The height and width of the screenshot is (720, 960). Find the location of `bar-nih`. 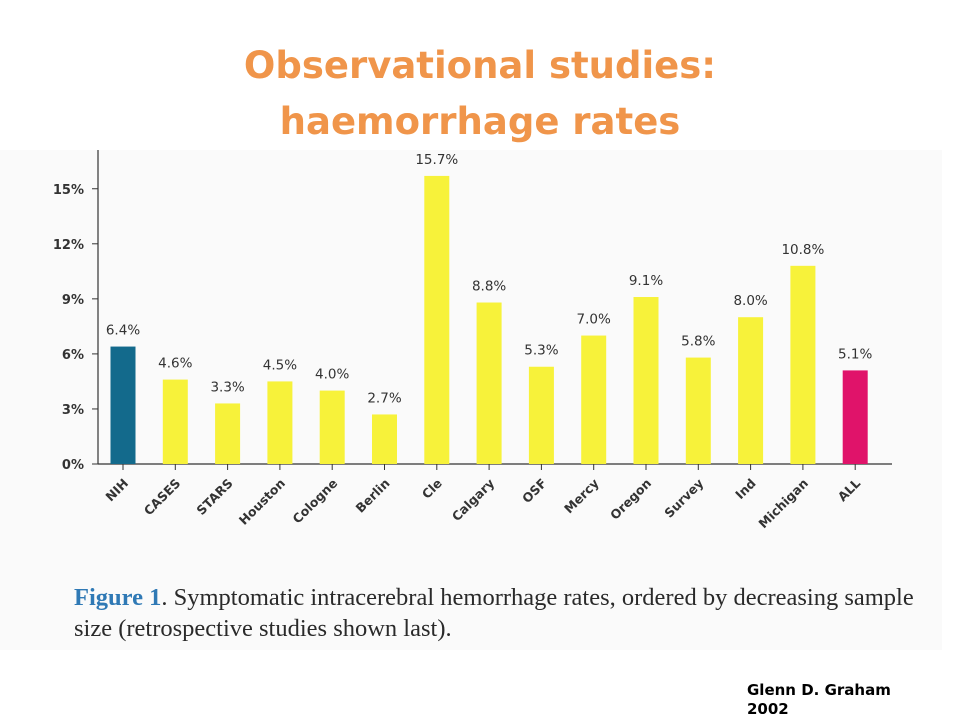

bar-nih is located at coordinates (123, 405).